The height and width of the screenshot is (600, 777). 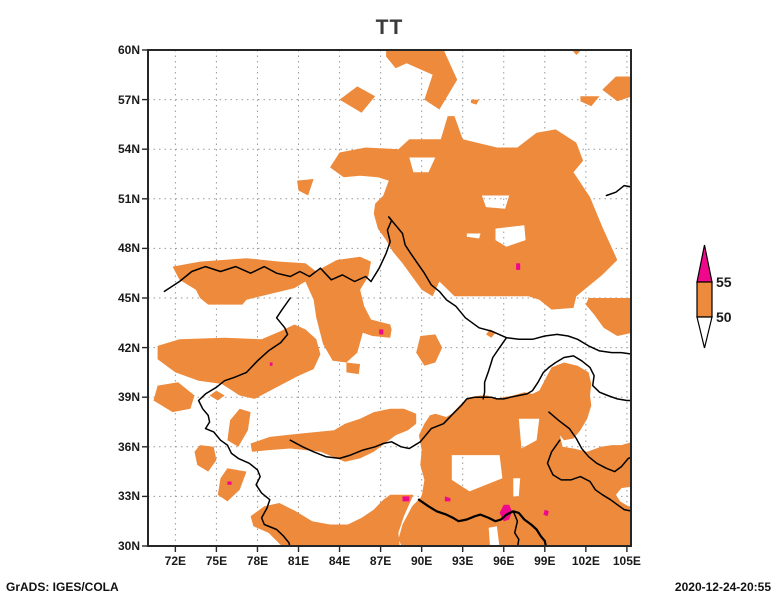 What do you see at coordinates (128, 248) in the screenshot?
I see `y-tick-label: 48N` at bounding box center [128, 248].